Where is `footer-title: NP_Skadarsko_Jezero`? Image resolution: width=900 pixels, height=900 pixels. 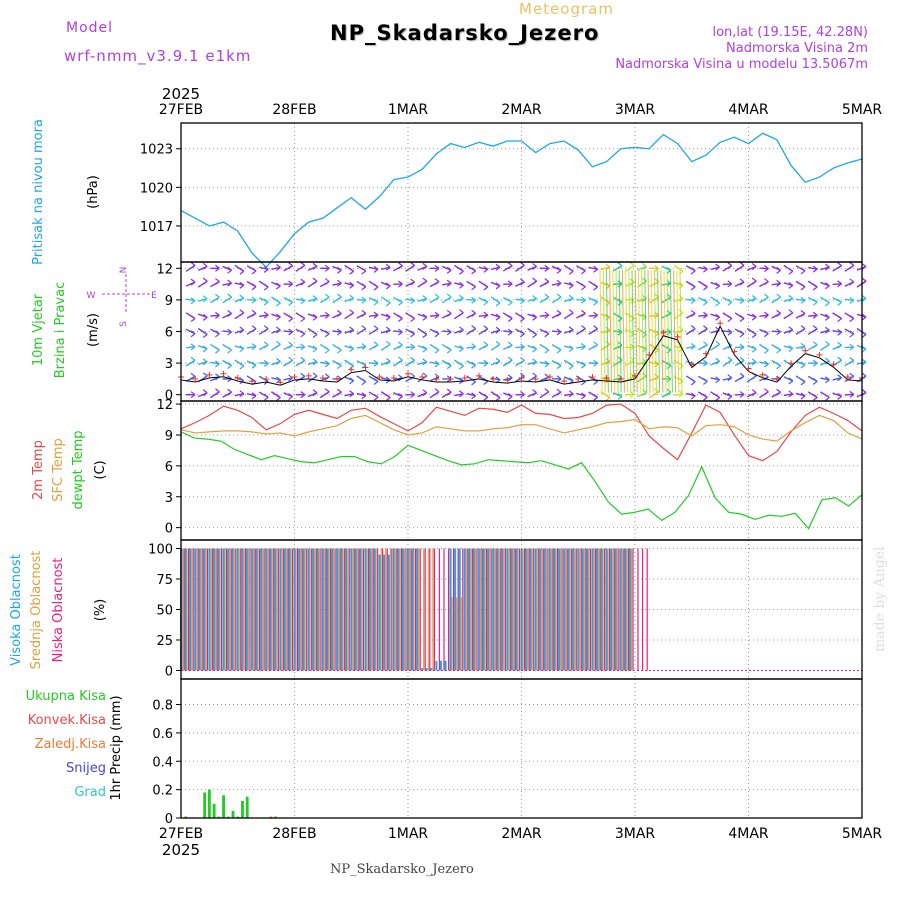
footer-title: NP_Skadarsko_Jezero is located at coordinates (402, 869).